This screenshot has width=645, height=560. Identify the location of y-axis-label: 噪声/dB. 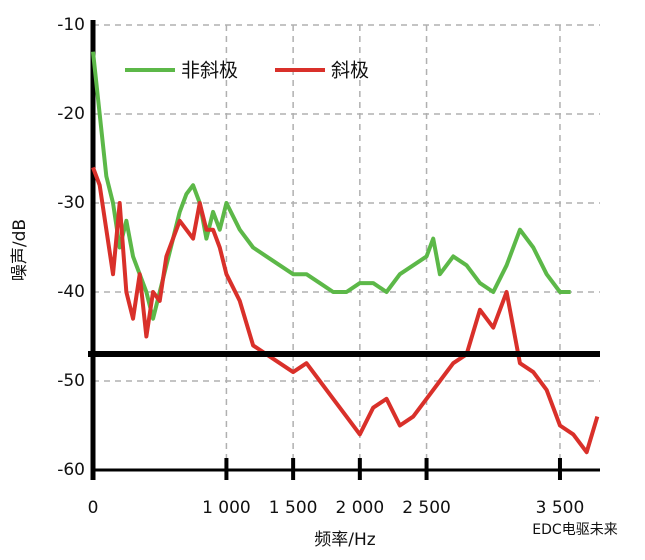
(20, 250).